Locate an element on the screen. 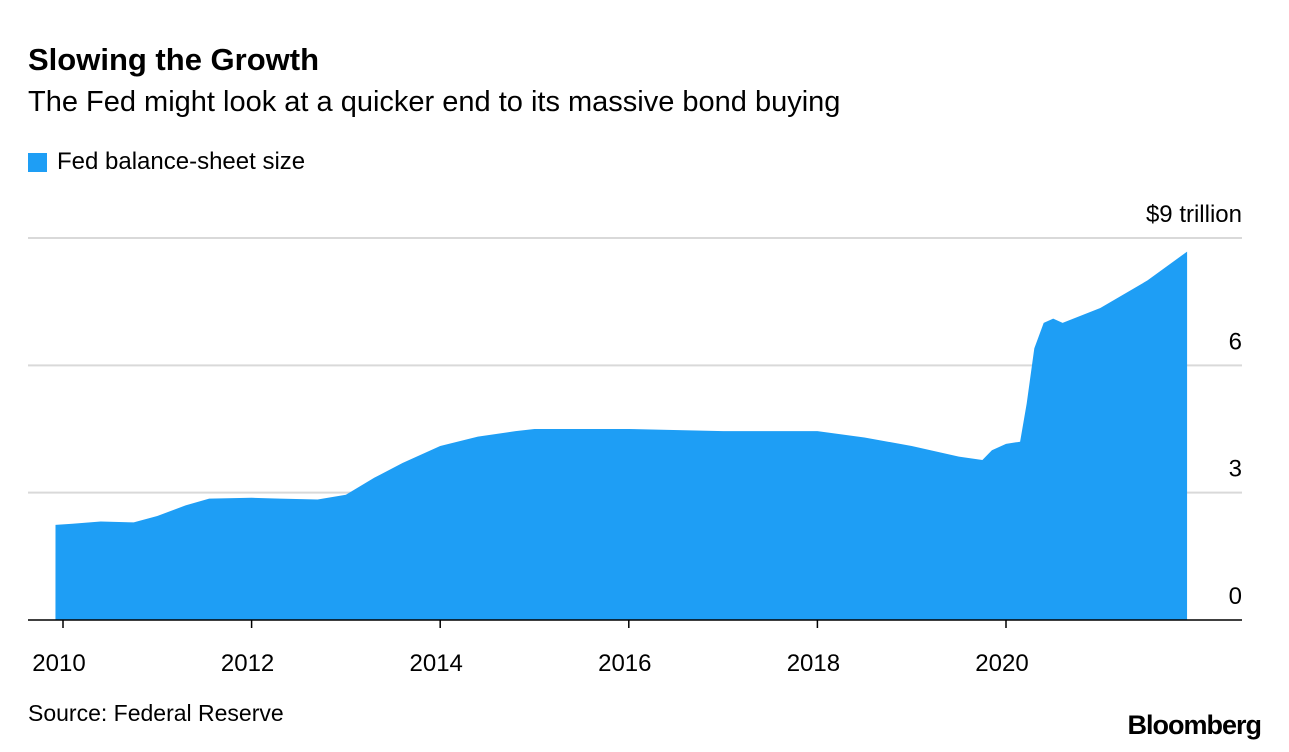 This screenshot has height=752, width=1289. chart-title: Slowing the Growth is located at coordinates (174, 59).